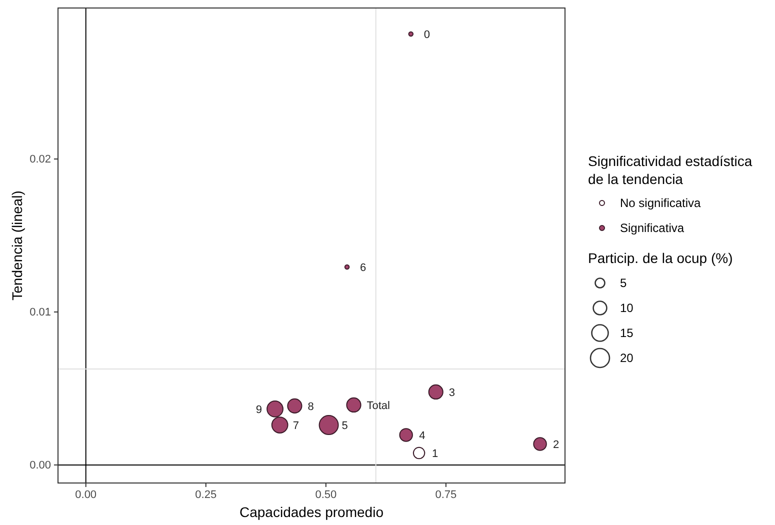 This screenshot has height=525, width=775. I want to click on y-tick-label: 0.01, so click(40, 312).